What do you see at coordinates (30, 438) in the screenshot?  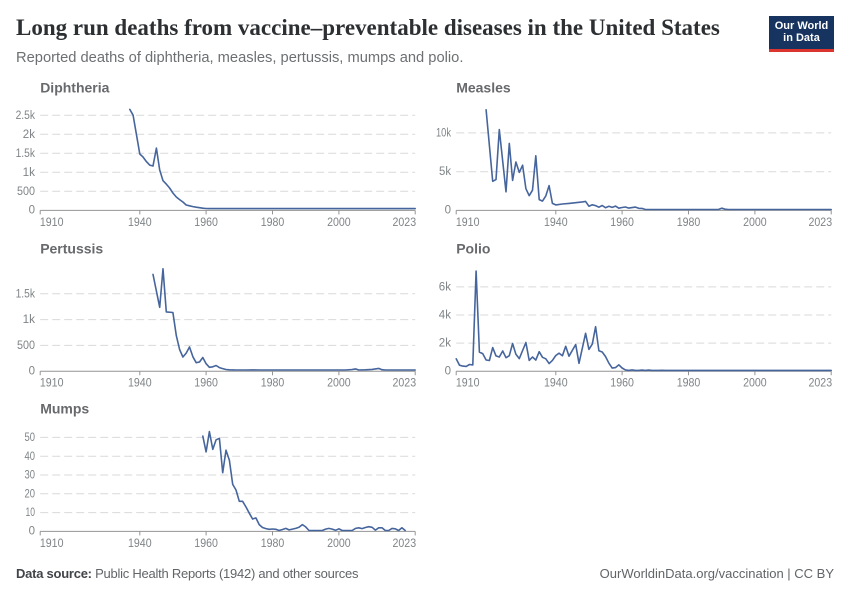 I see `svg-text: 50` at bounding box center [30, 438].